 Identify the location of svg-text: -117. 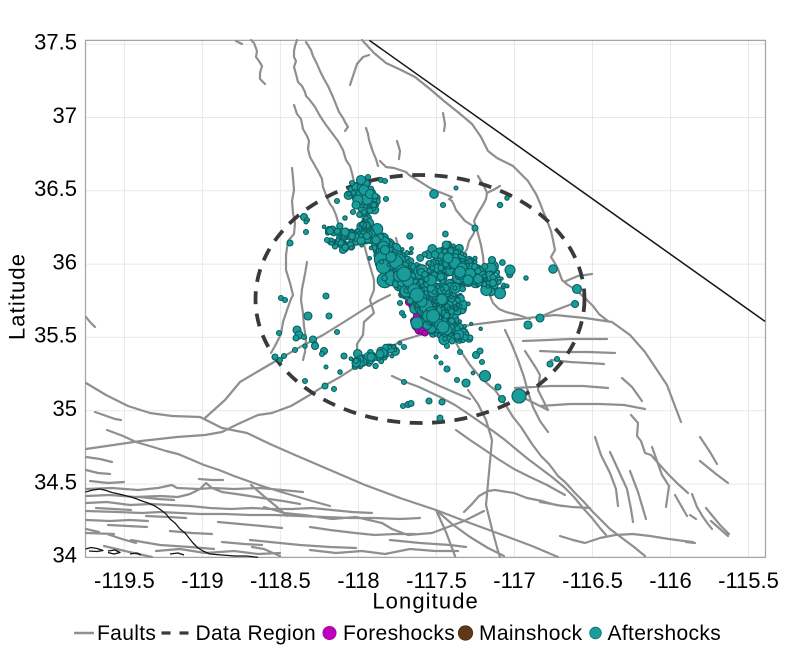
(514, 580).